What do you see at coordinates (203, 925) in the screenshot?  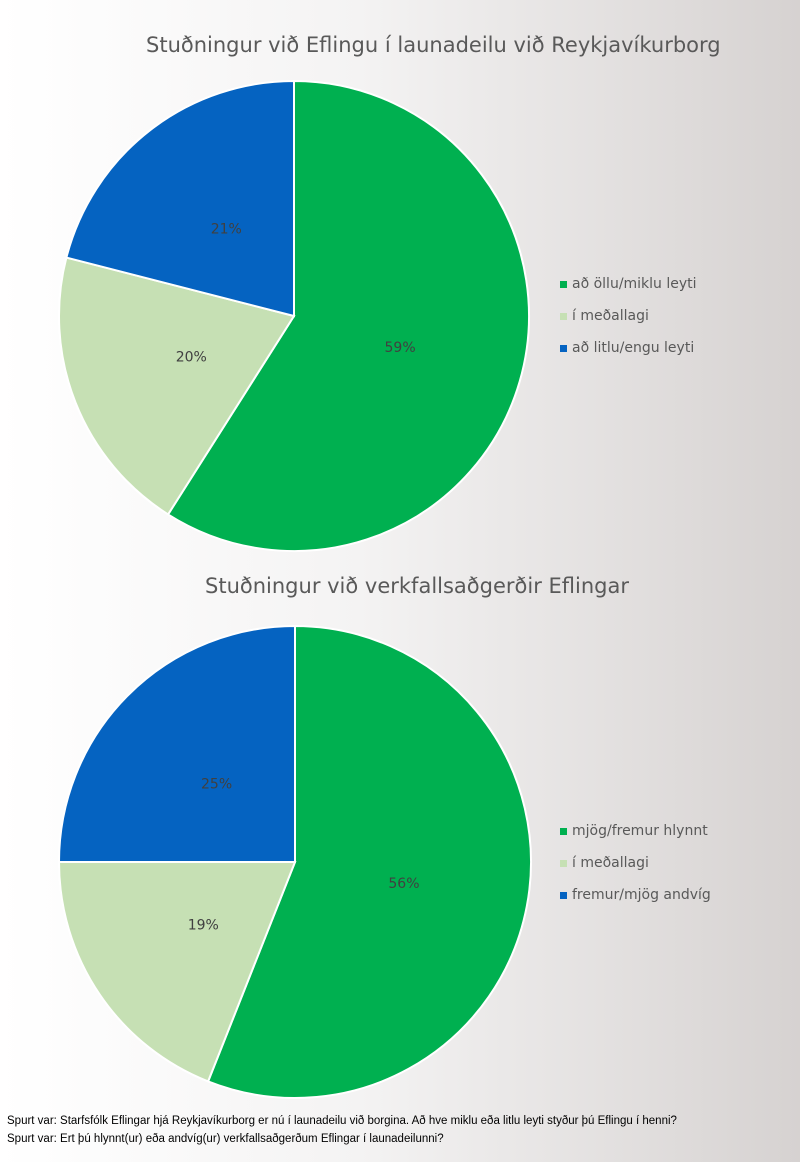 I see `slice-data-label: 19%` at bounding box center [203, 925].